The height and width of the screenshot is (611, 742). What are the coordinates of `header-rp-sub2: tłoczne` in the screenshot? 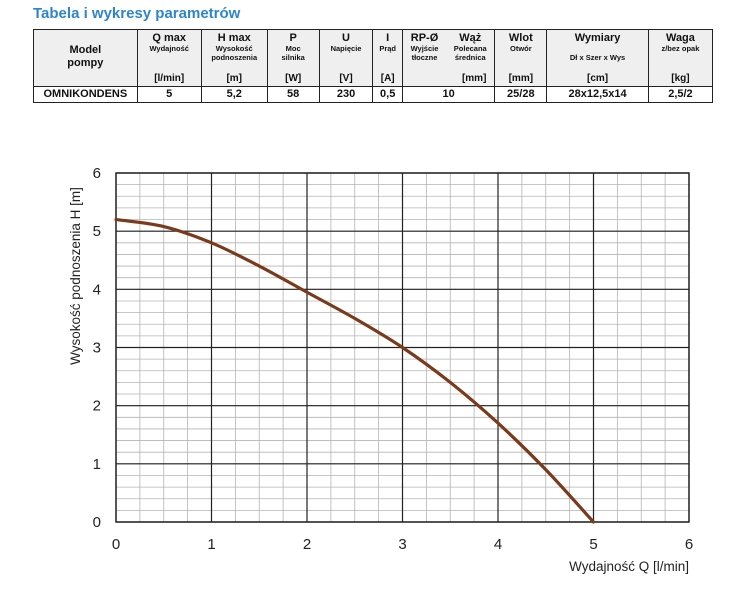 It's located at (424, 57).